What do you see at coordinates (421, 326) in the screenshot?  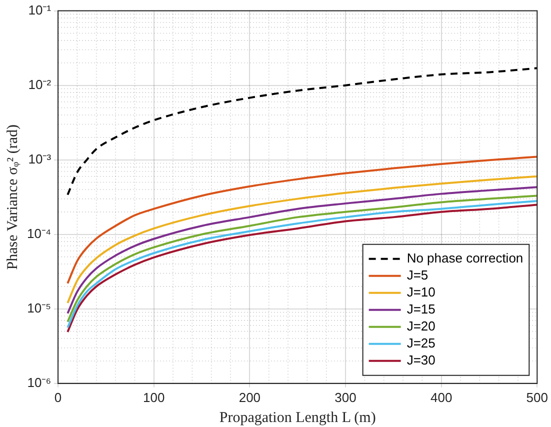 I see `legend-label: J=20` at bounding box center [421, 326].